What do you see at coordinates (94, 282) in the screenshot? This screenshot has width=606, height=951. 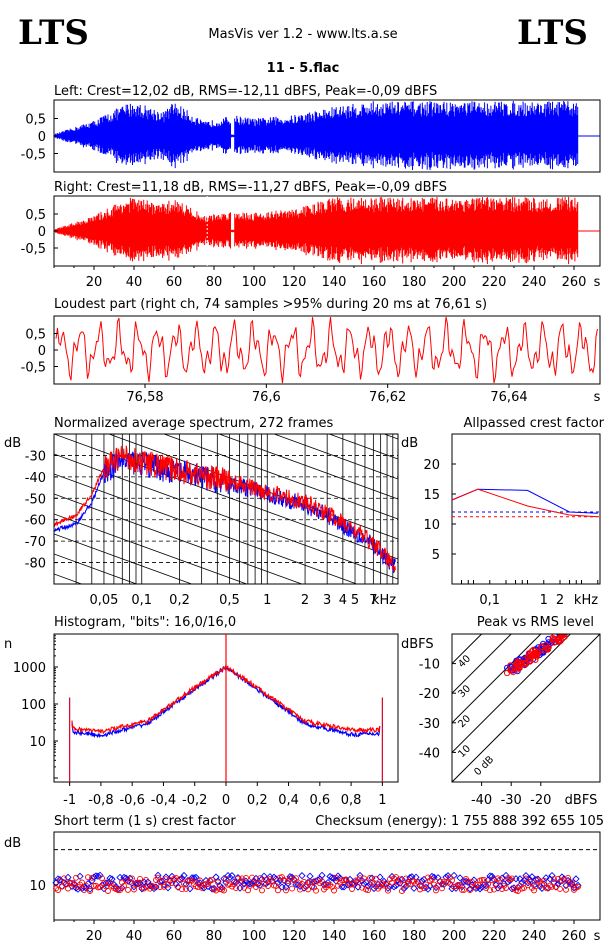 I see `wave-xtick-label: 20` at bounding box center [94, 282].